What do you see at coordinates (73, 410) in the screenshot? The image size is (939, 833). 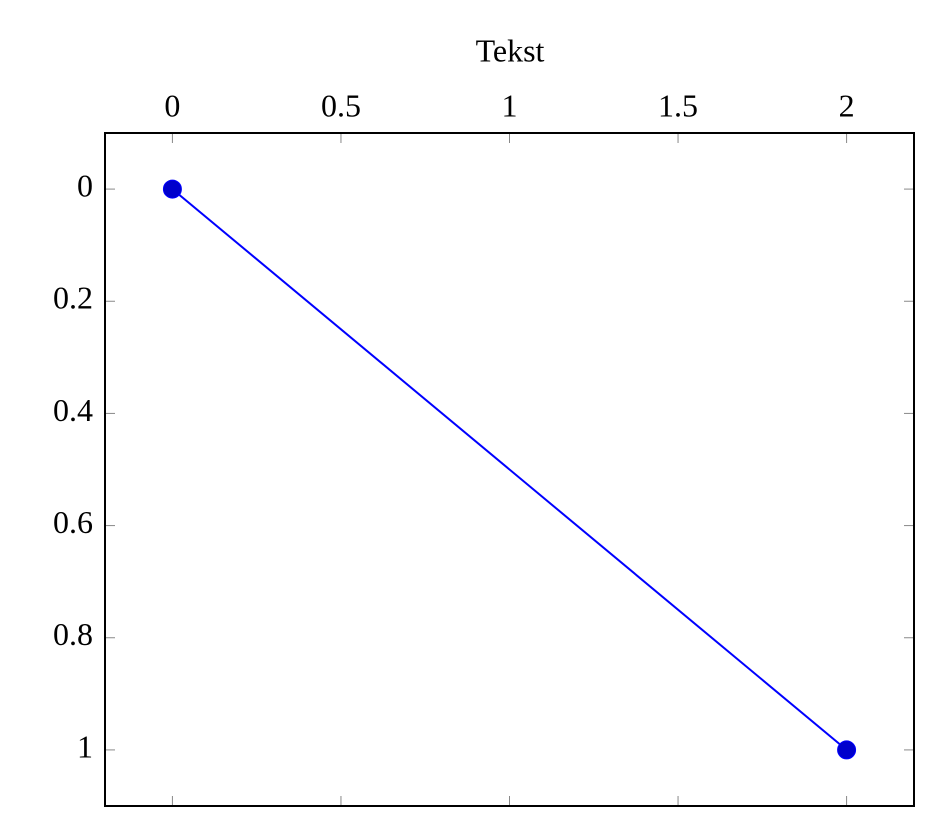 I see `y-tick-label: 0.4` at bounding box center [73, 410].